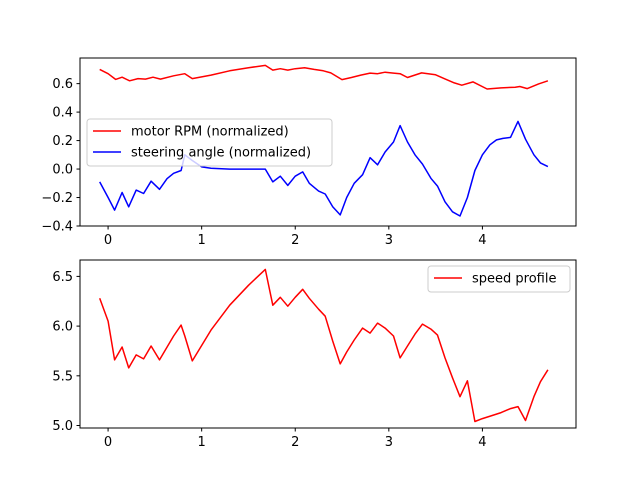  What do you see at coordinates (62, 327) in the screenshot?
I see `y-tick-label: 6.0` at bounding box center [62, 327].